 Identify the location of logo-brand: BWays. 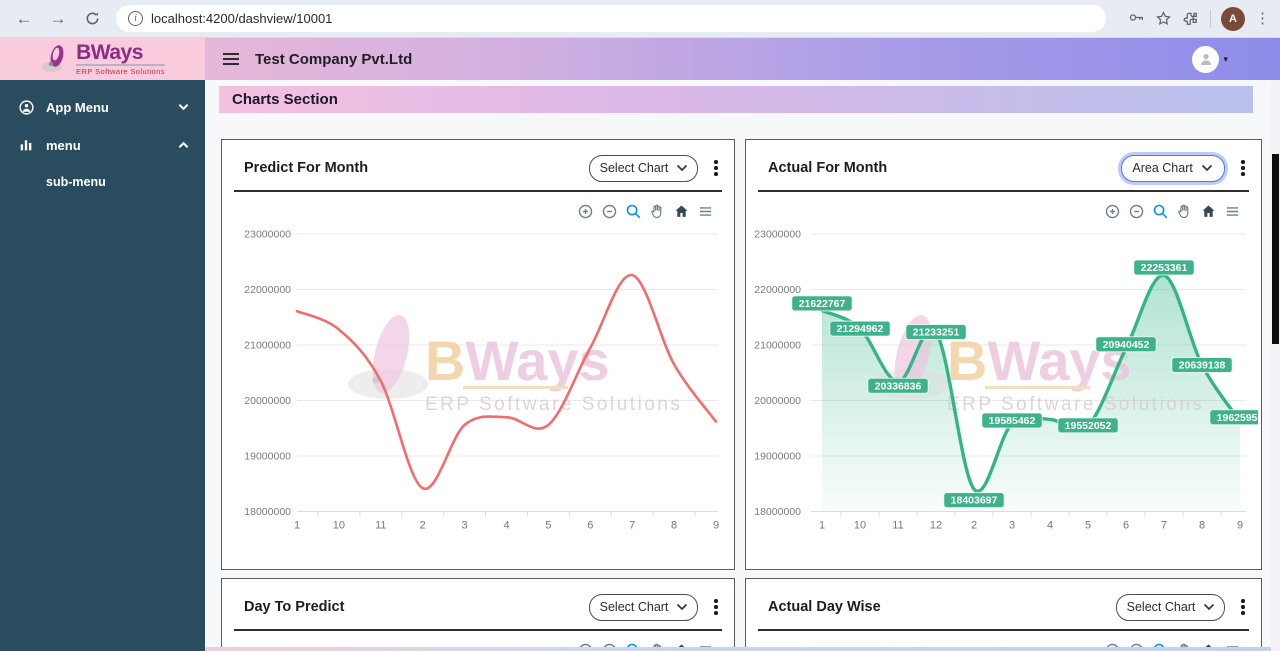
(120, 54).